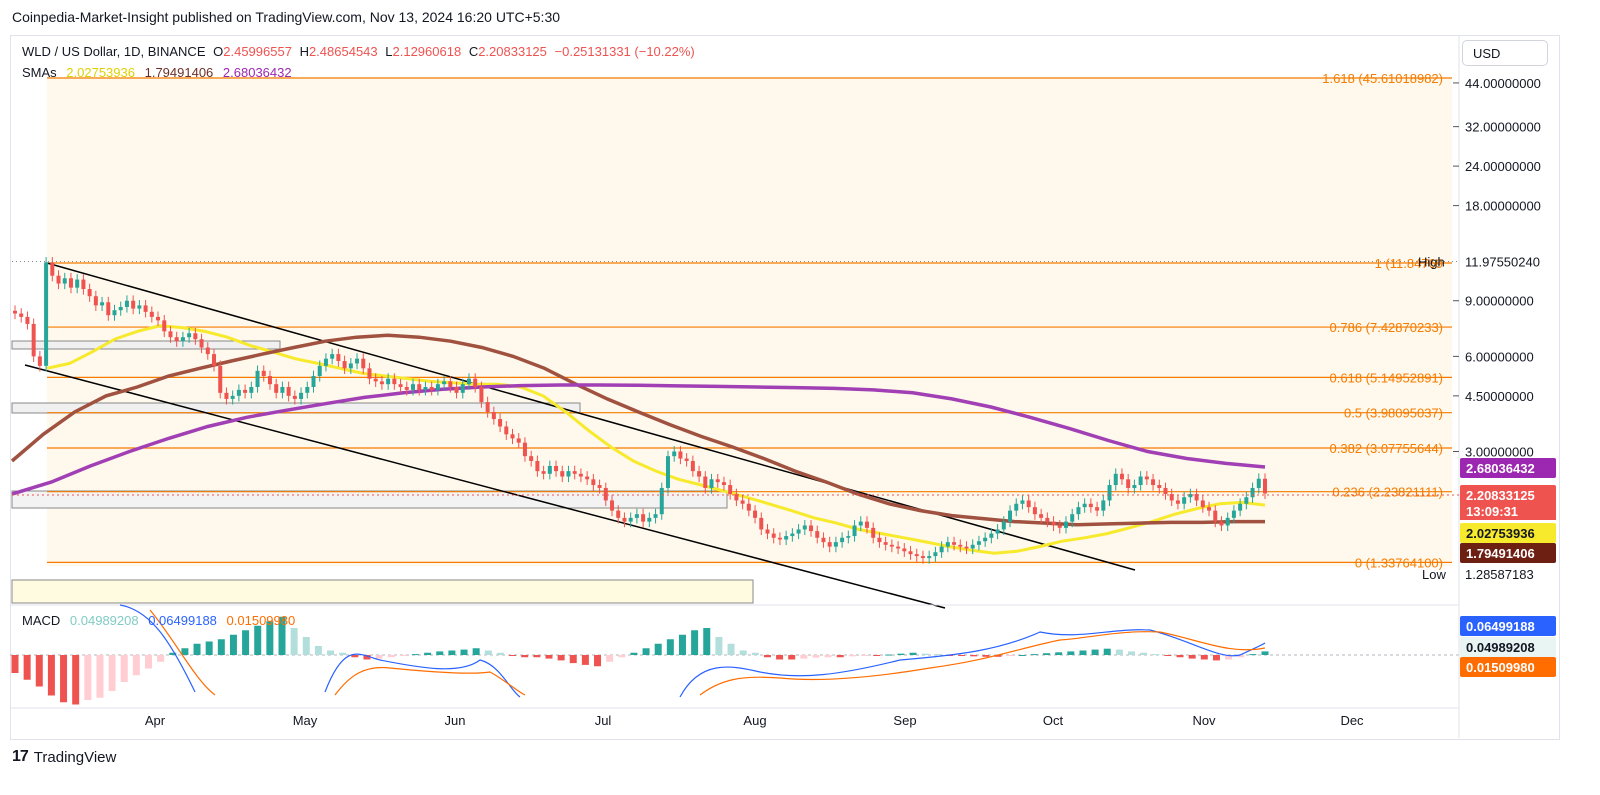 The height and width of the screenshot is (795, 1600). Describe the element at coordinates (20, 756) in the screenshot. I see `tradingview-logo-icon: 17` at that location.